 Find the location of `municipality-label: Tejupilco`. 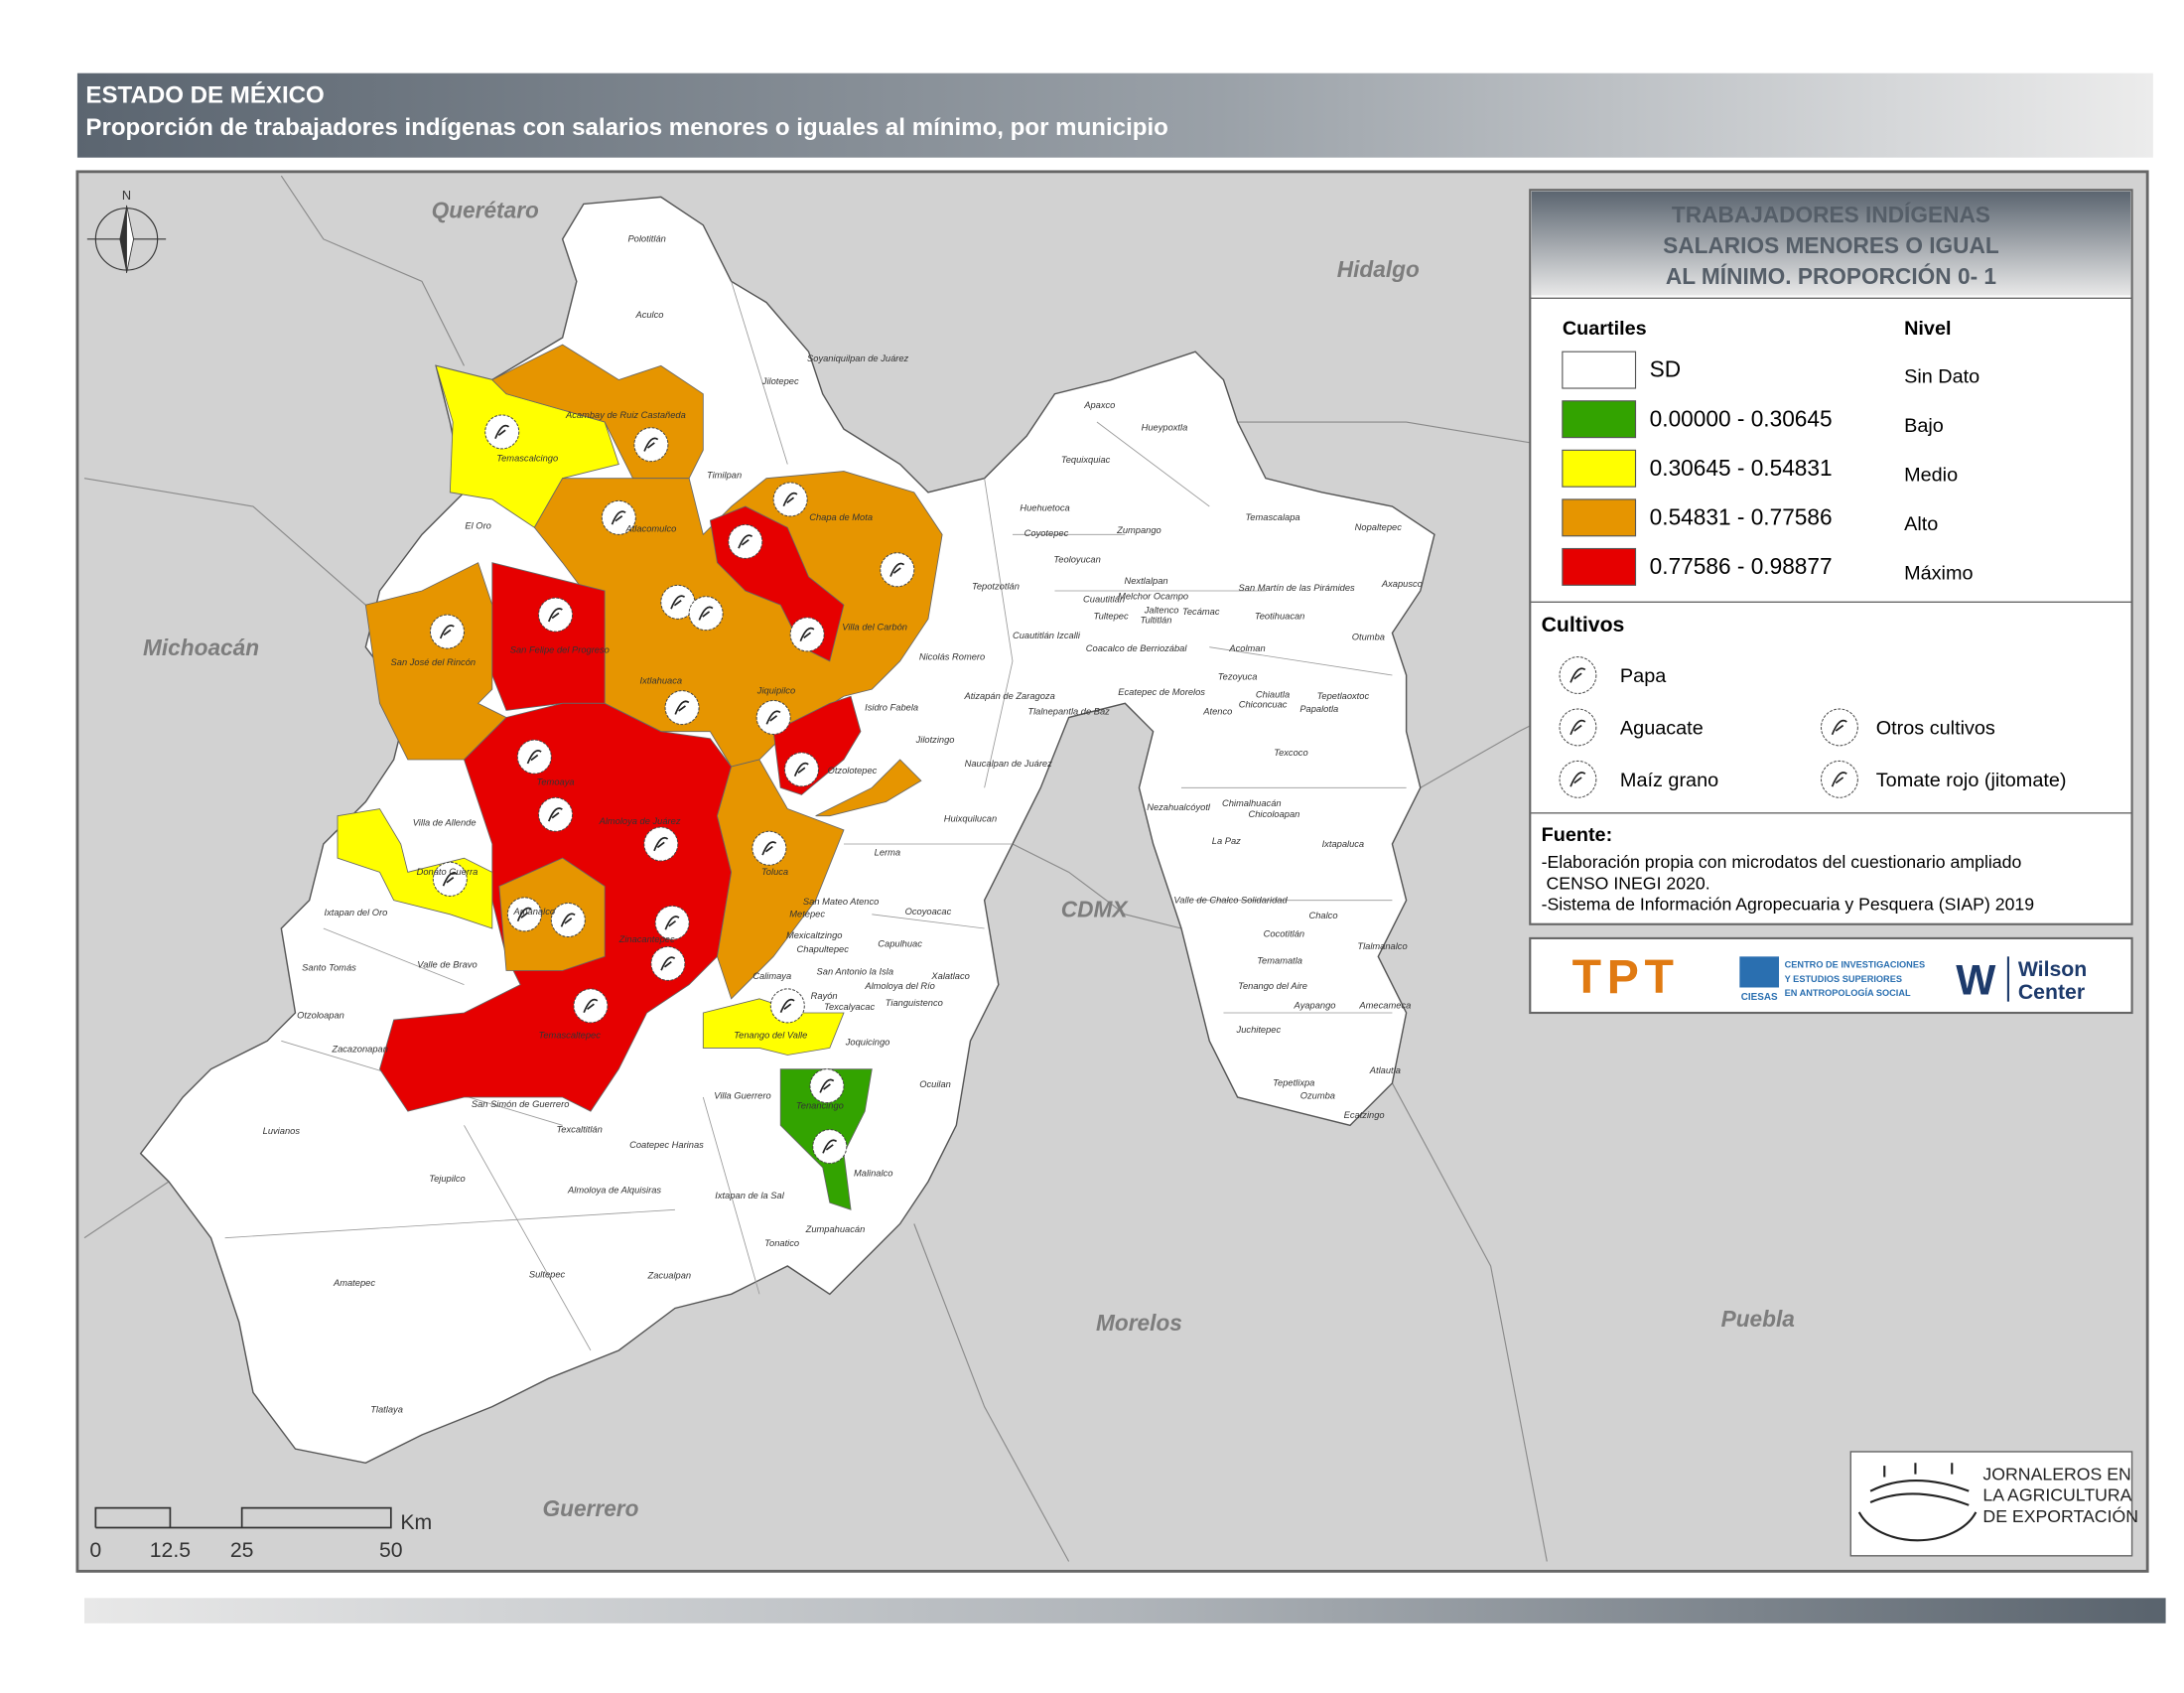

municipality-label: Tejupilco is located at coordinates (447, 1179).